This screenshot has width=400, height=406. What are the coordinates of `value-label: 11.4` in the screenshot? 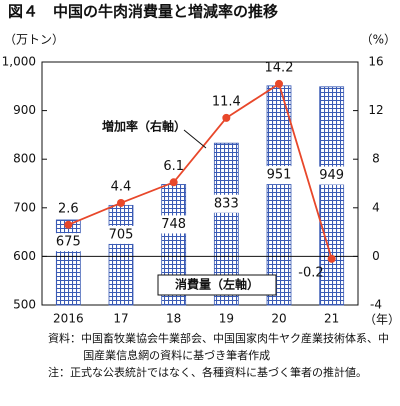 It's located at (226, 101).